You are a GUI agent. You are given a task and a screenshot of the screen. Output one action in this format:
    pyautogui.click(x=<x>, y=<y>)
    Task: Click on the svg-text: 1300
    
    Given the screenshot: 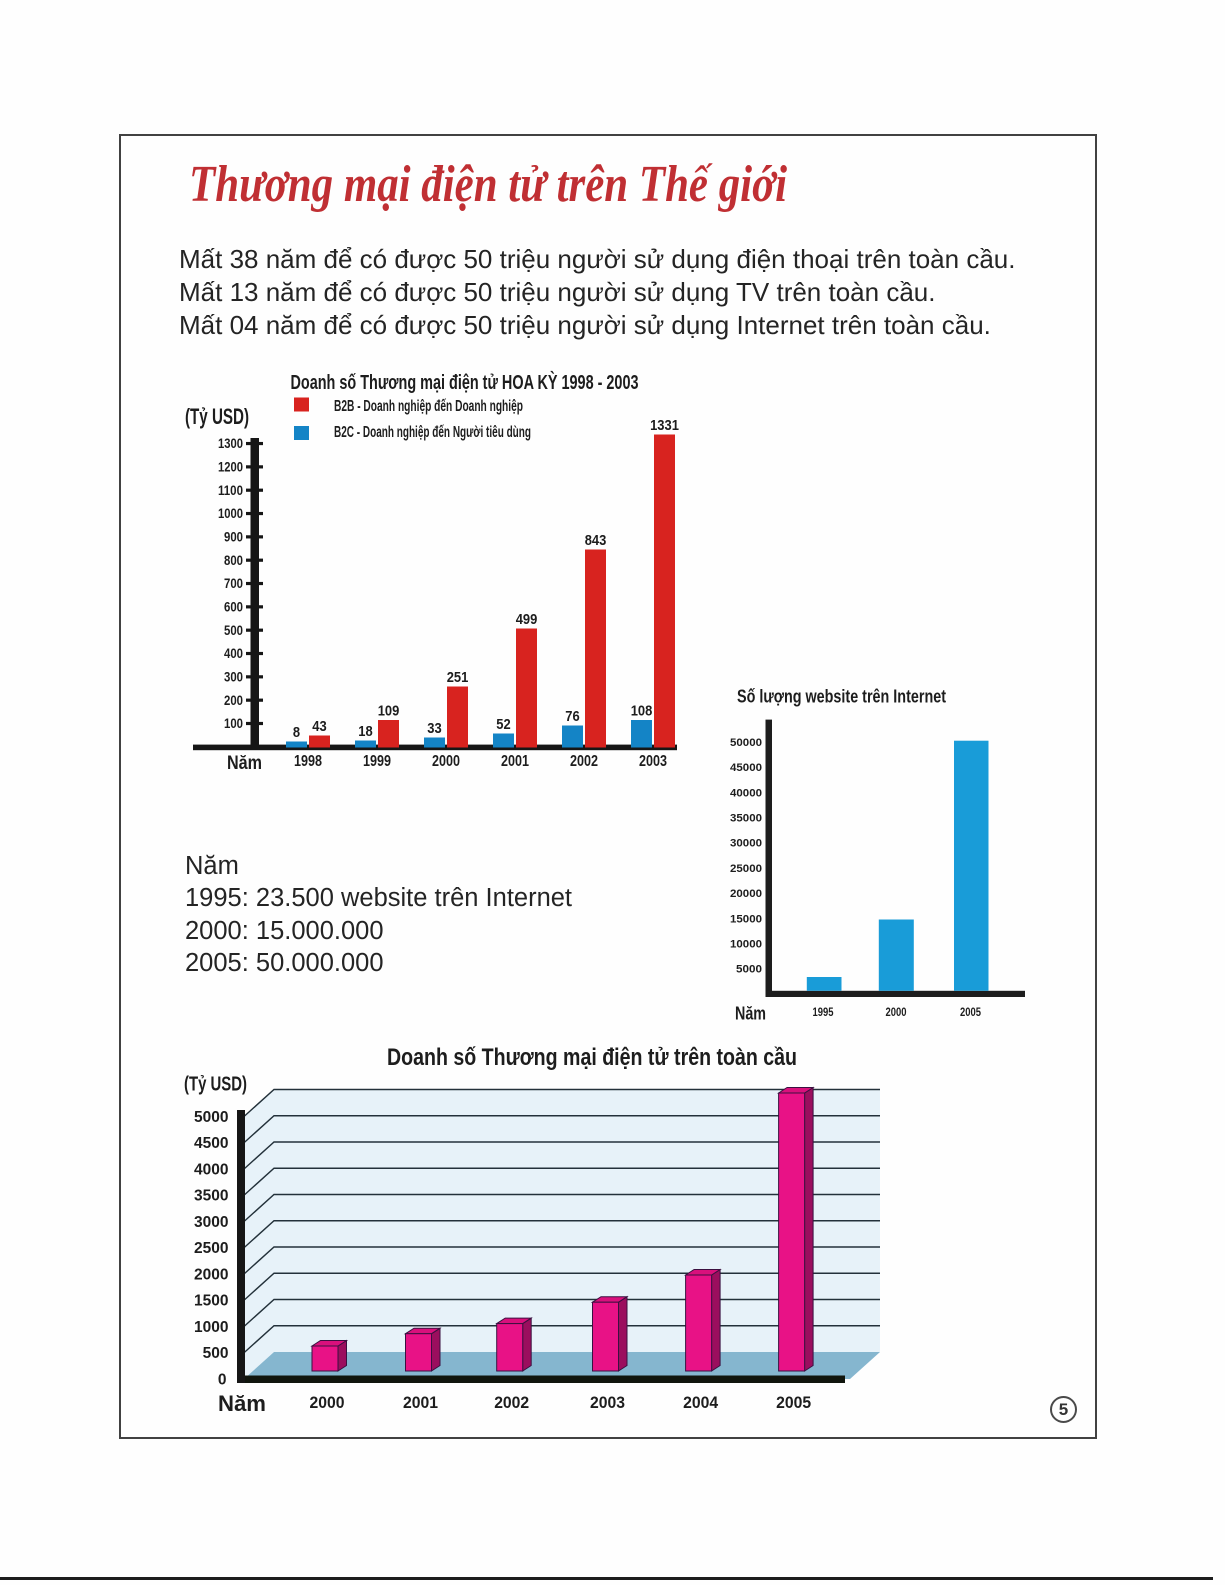 What is the action you would take?
    pyautogui.click(x=230, y=443)
    